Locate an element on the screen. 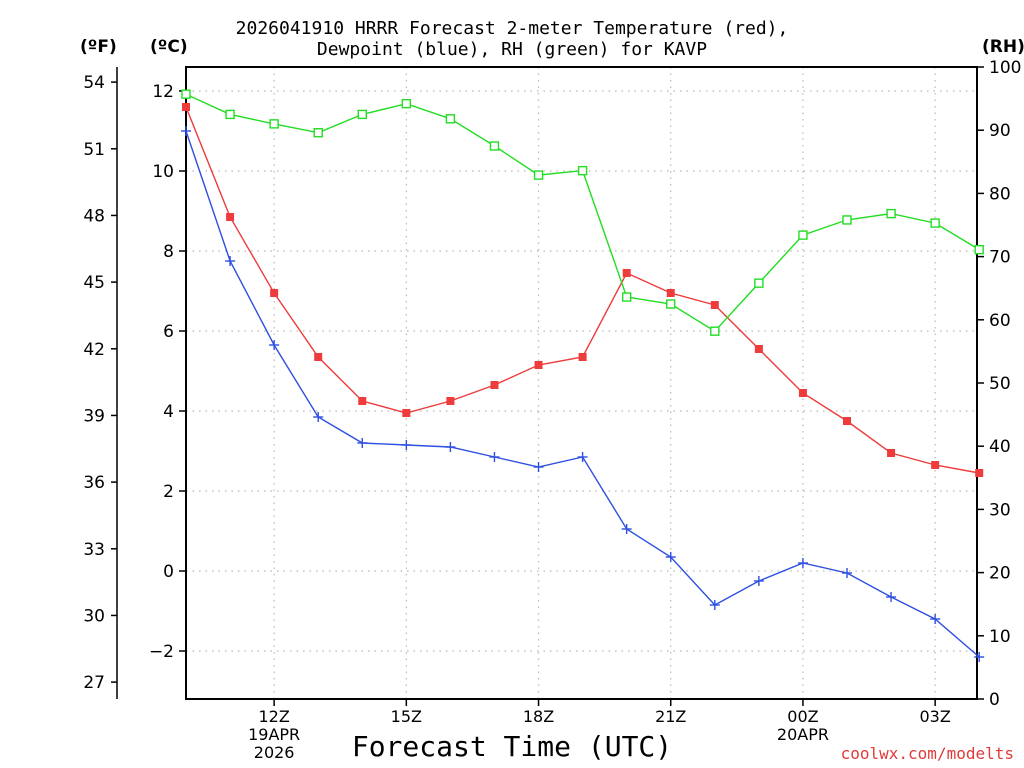 The image size is (1024, 768). x-tick-label: 18Z is located at coordinates (538, 716).